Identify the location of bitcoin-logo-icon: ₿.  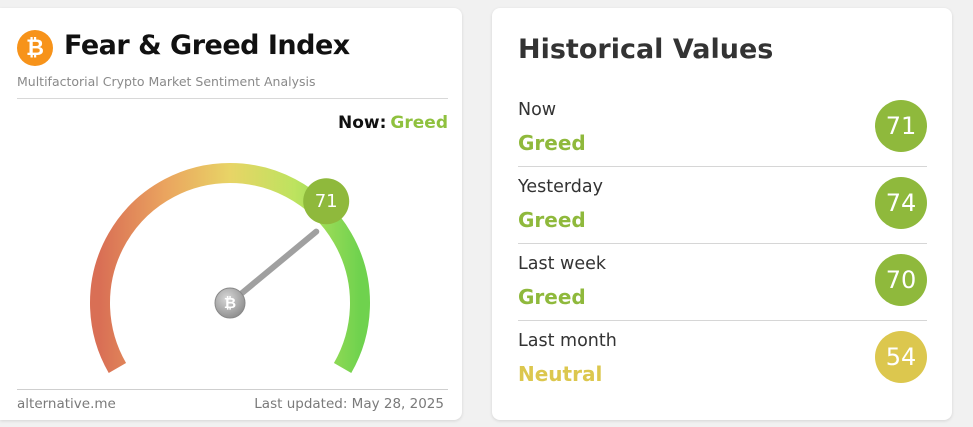
(35, 48).